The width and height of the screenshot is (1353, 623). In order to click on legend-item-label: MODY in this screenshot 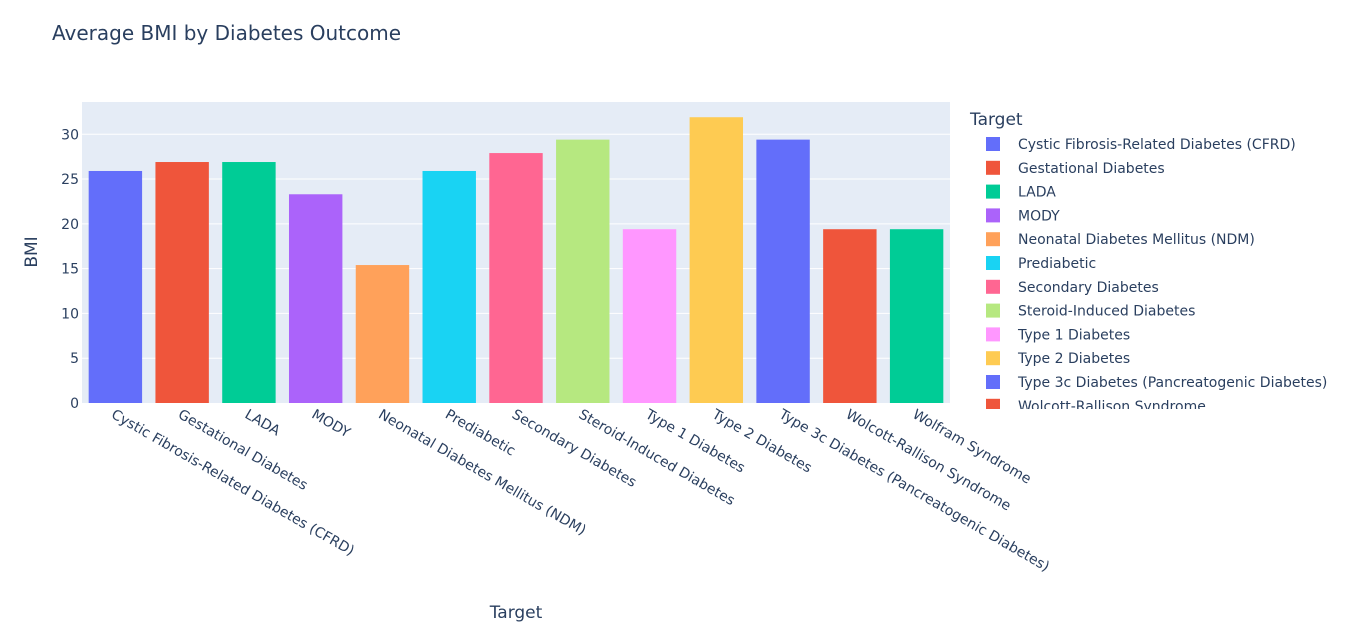, I will do `click(1039, 216)`.